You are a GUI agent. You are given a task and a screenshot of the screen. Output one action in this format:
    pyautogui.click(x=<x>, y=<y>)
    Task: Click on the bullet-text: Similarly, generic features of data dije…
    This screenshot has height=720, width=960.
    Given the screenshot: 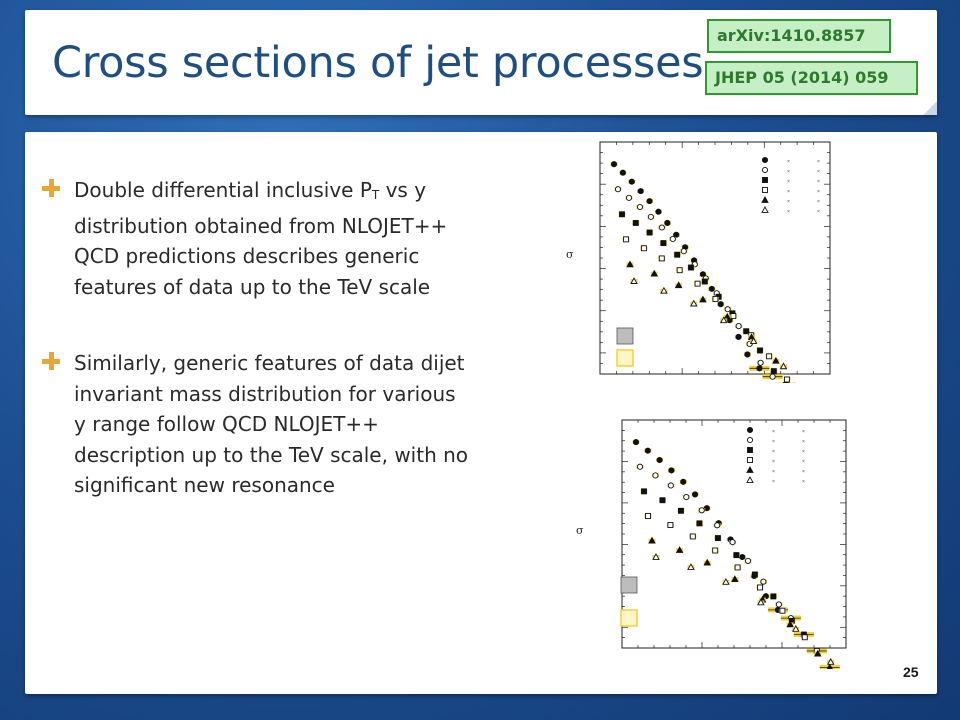 What is the action you would take?
    pyautogui.click(x=271, y=424)
    